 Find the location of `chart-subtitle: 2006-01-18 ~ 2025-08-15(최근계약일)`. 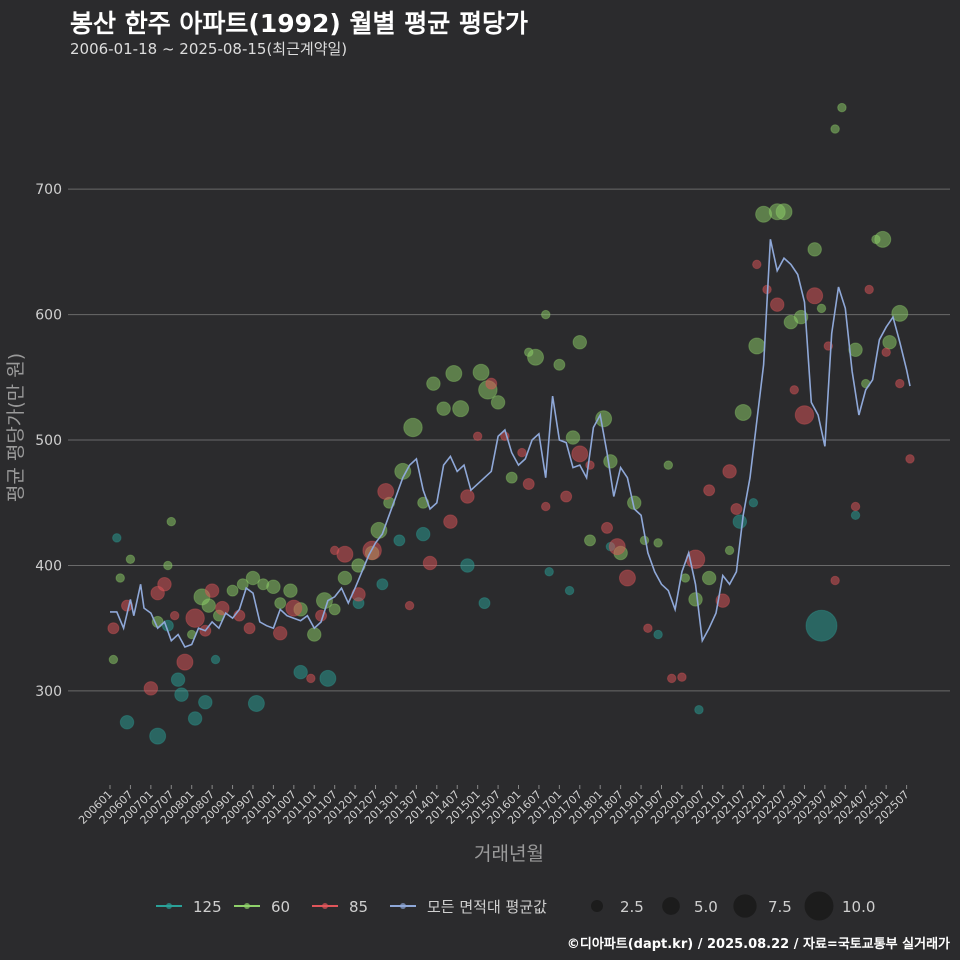

chart-subtitle: 2006-01-18 ~ 2025-08-15(최근계약일) is located at coordinates (209, 49).